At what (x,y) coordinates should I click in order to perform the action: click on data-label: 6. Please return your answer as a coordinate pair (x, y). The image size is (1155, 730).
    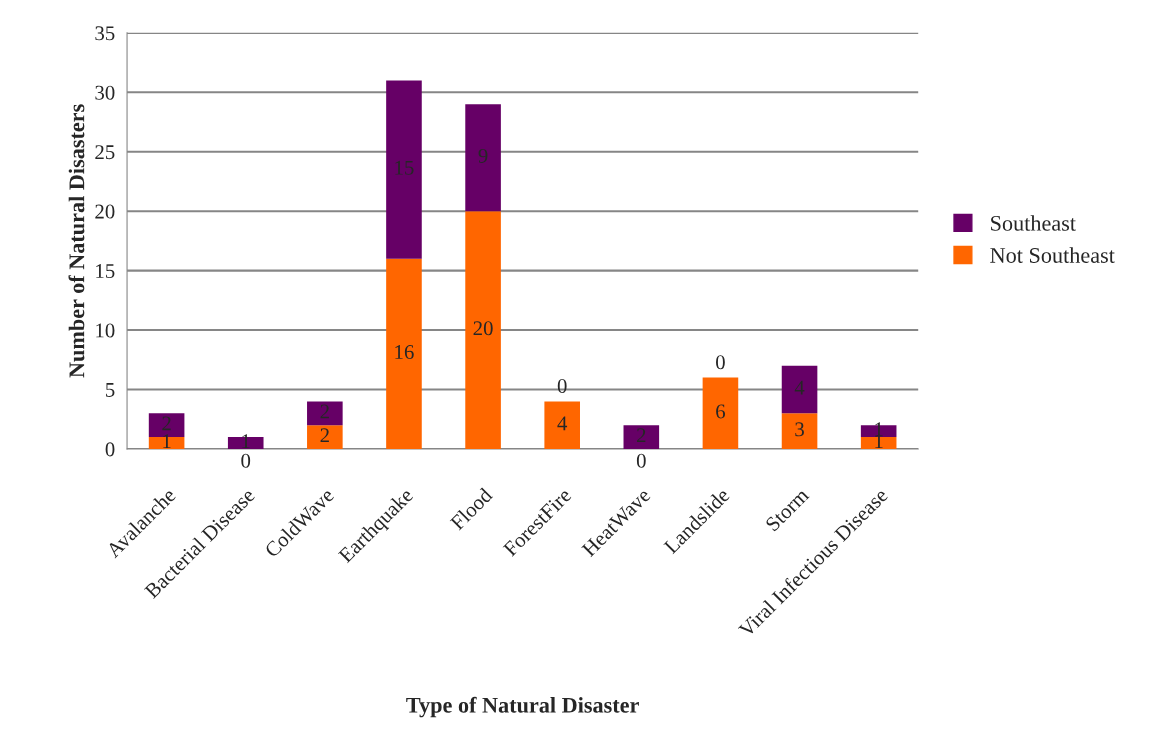
    Looking at the image, I should click on (721, 411).